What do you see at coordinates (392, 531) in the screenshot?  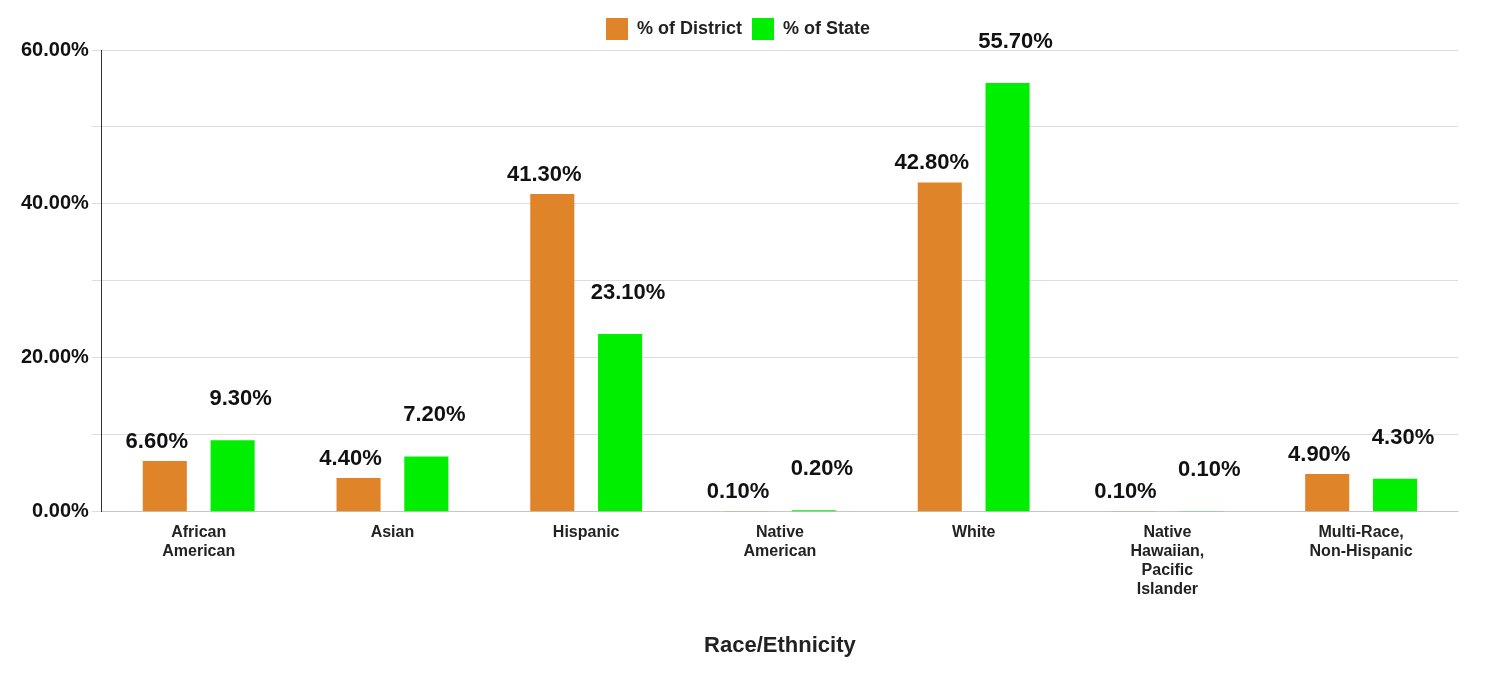 I see `x-tick-label: Asian` at bounding box center [392, 531].